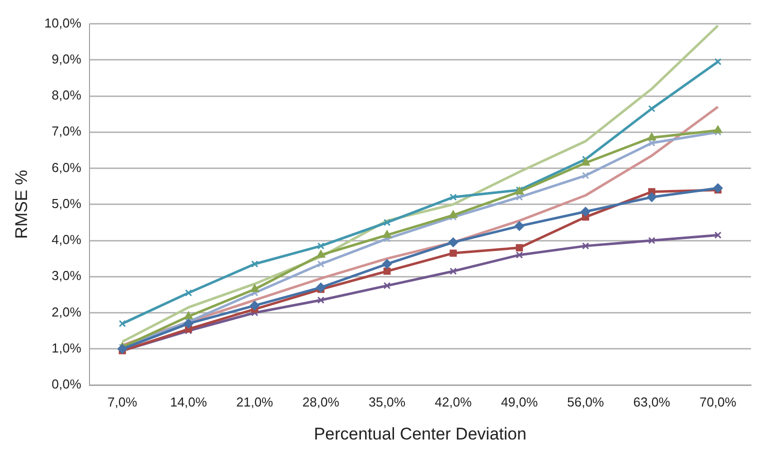  What do you see at coordinates (321, 402) in the screenshot?
I see `x-tick-label: 28,0%` at bounding box center [321, 402].